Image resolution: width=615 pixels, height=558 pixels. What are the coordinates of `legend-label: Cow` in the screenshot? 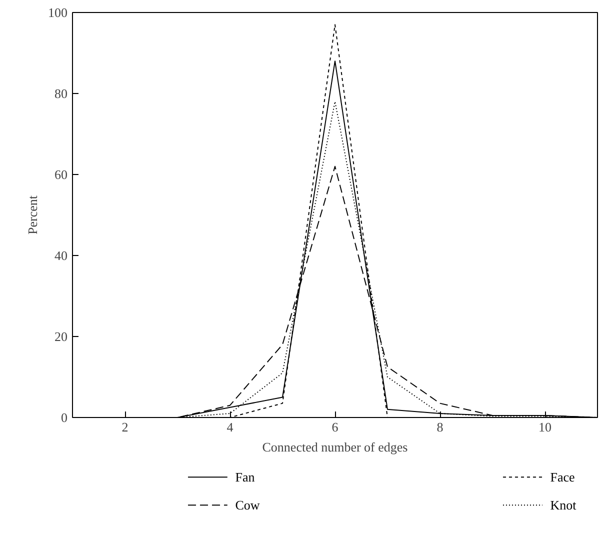 It's located at (247, 505).